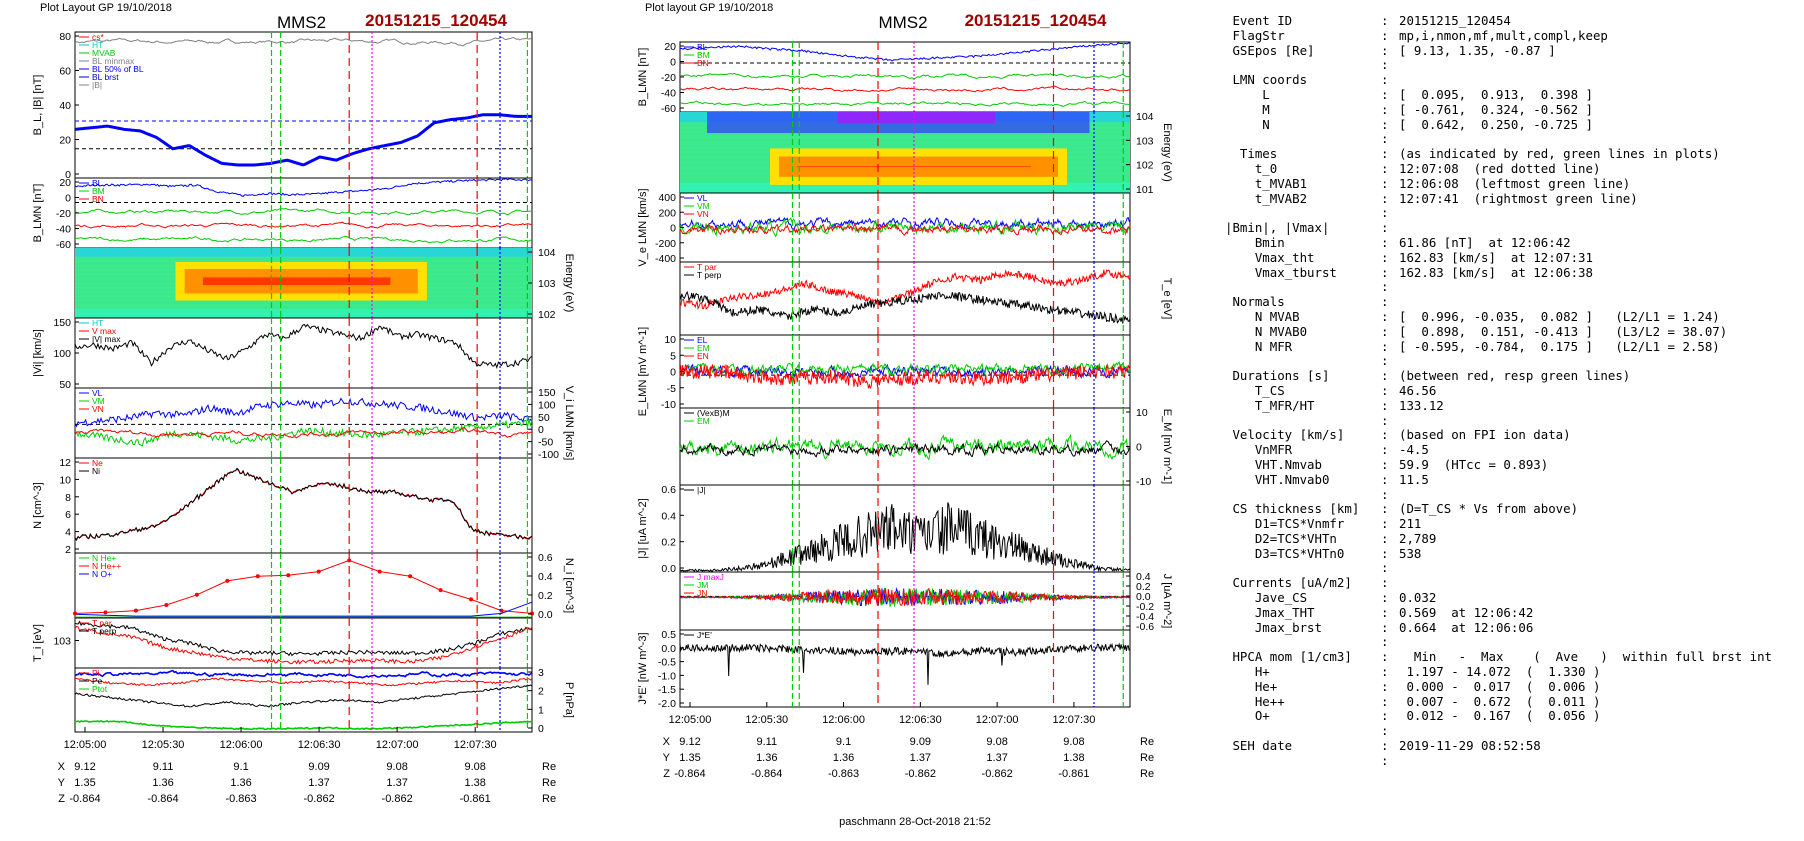 This screenshot has width=1804, height=841. What do you see at coordinates (163, 767) in the screenshot?
I see `coord-value: 9.11` at bounding box center [163, 767].